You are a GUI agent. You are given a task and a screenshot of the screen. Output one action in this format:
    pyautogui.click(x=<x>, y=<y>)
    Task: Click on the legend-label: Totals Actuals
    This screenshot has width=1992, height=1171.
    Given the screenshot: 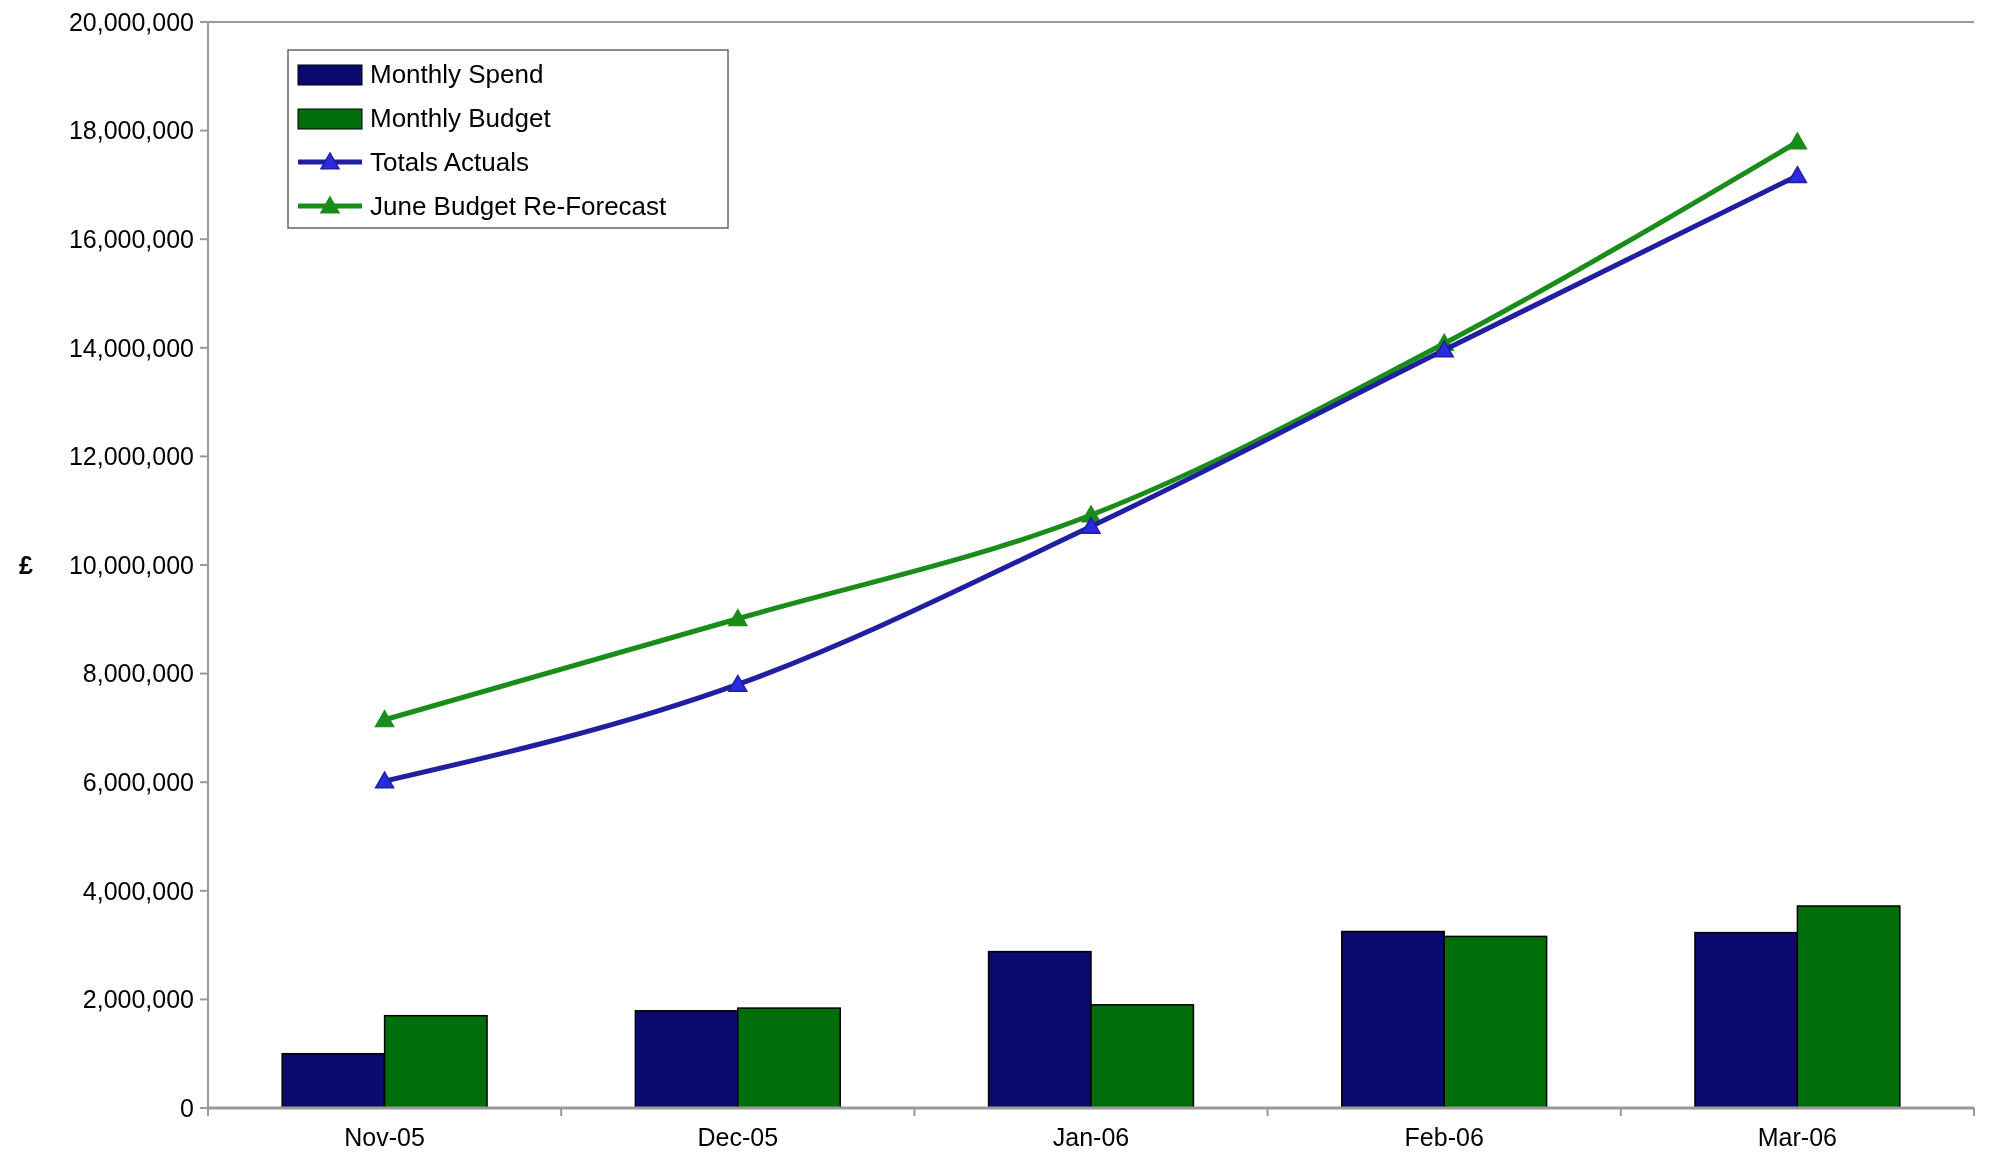 What is the action you would take?
    pyautogui.click(x=449, y=162)
    